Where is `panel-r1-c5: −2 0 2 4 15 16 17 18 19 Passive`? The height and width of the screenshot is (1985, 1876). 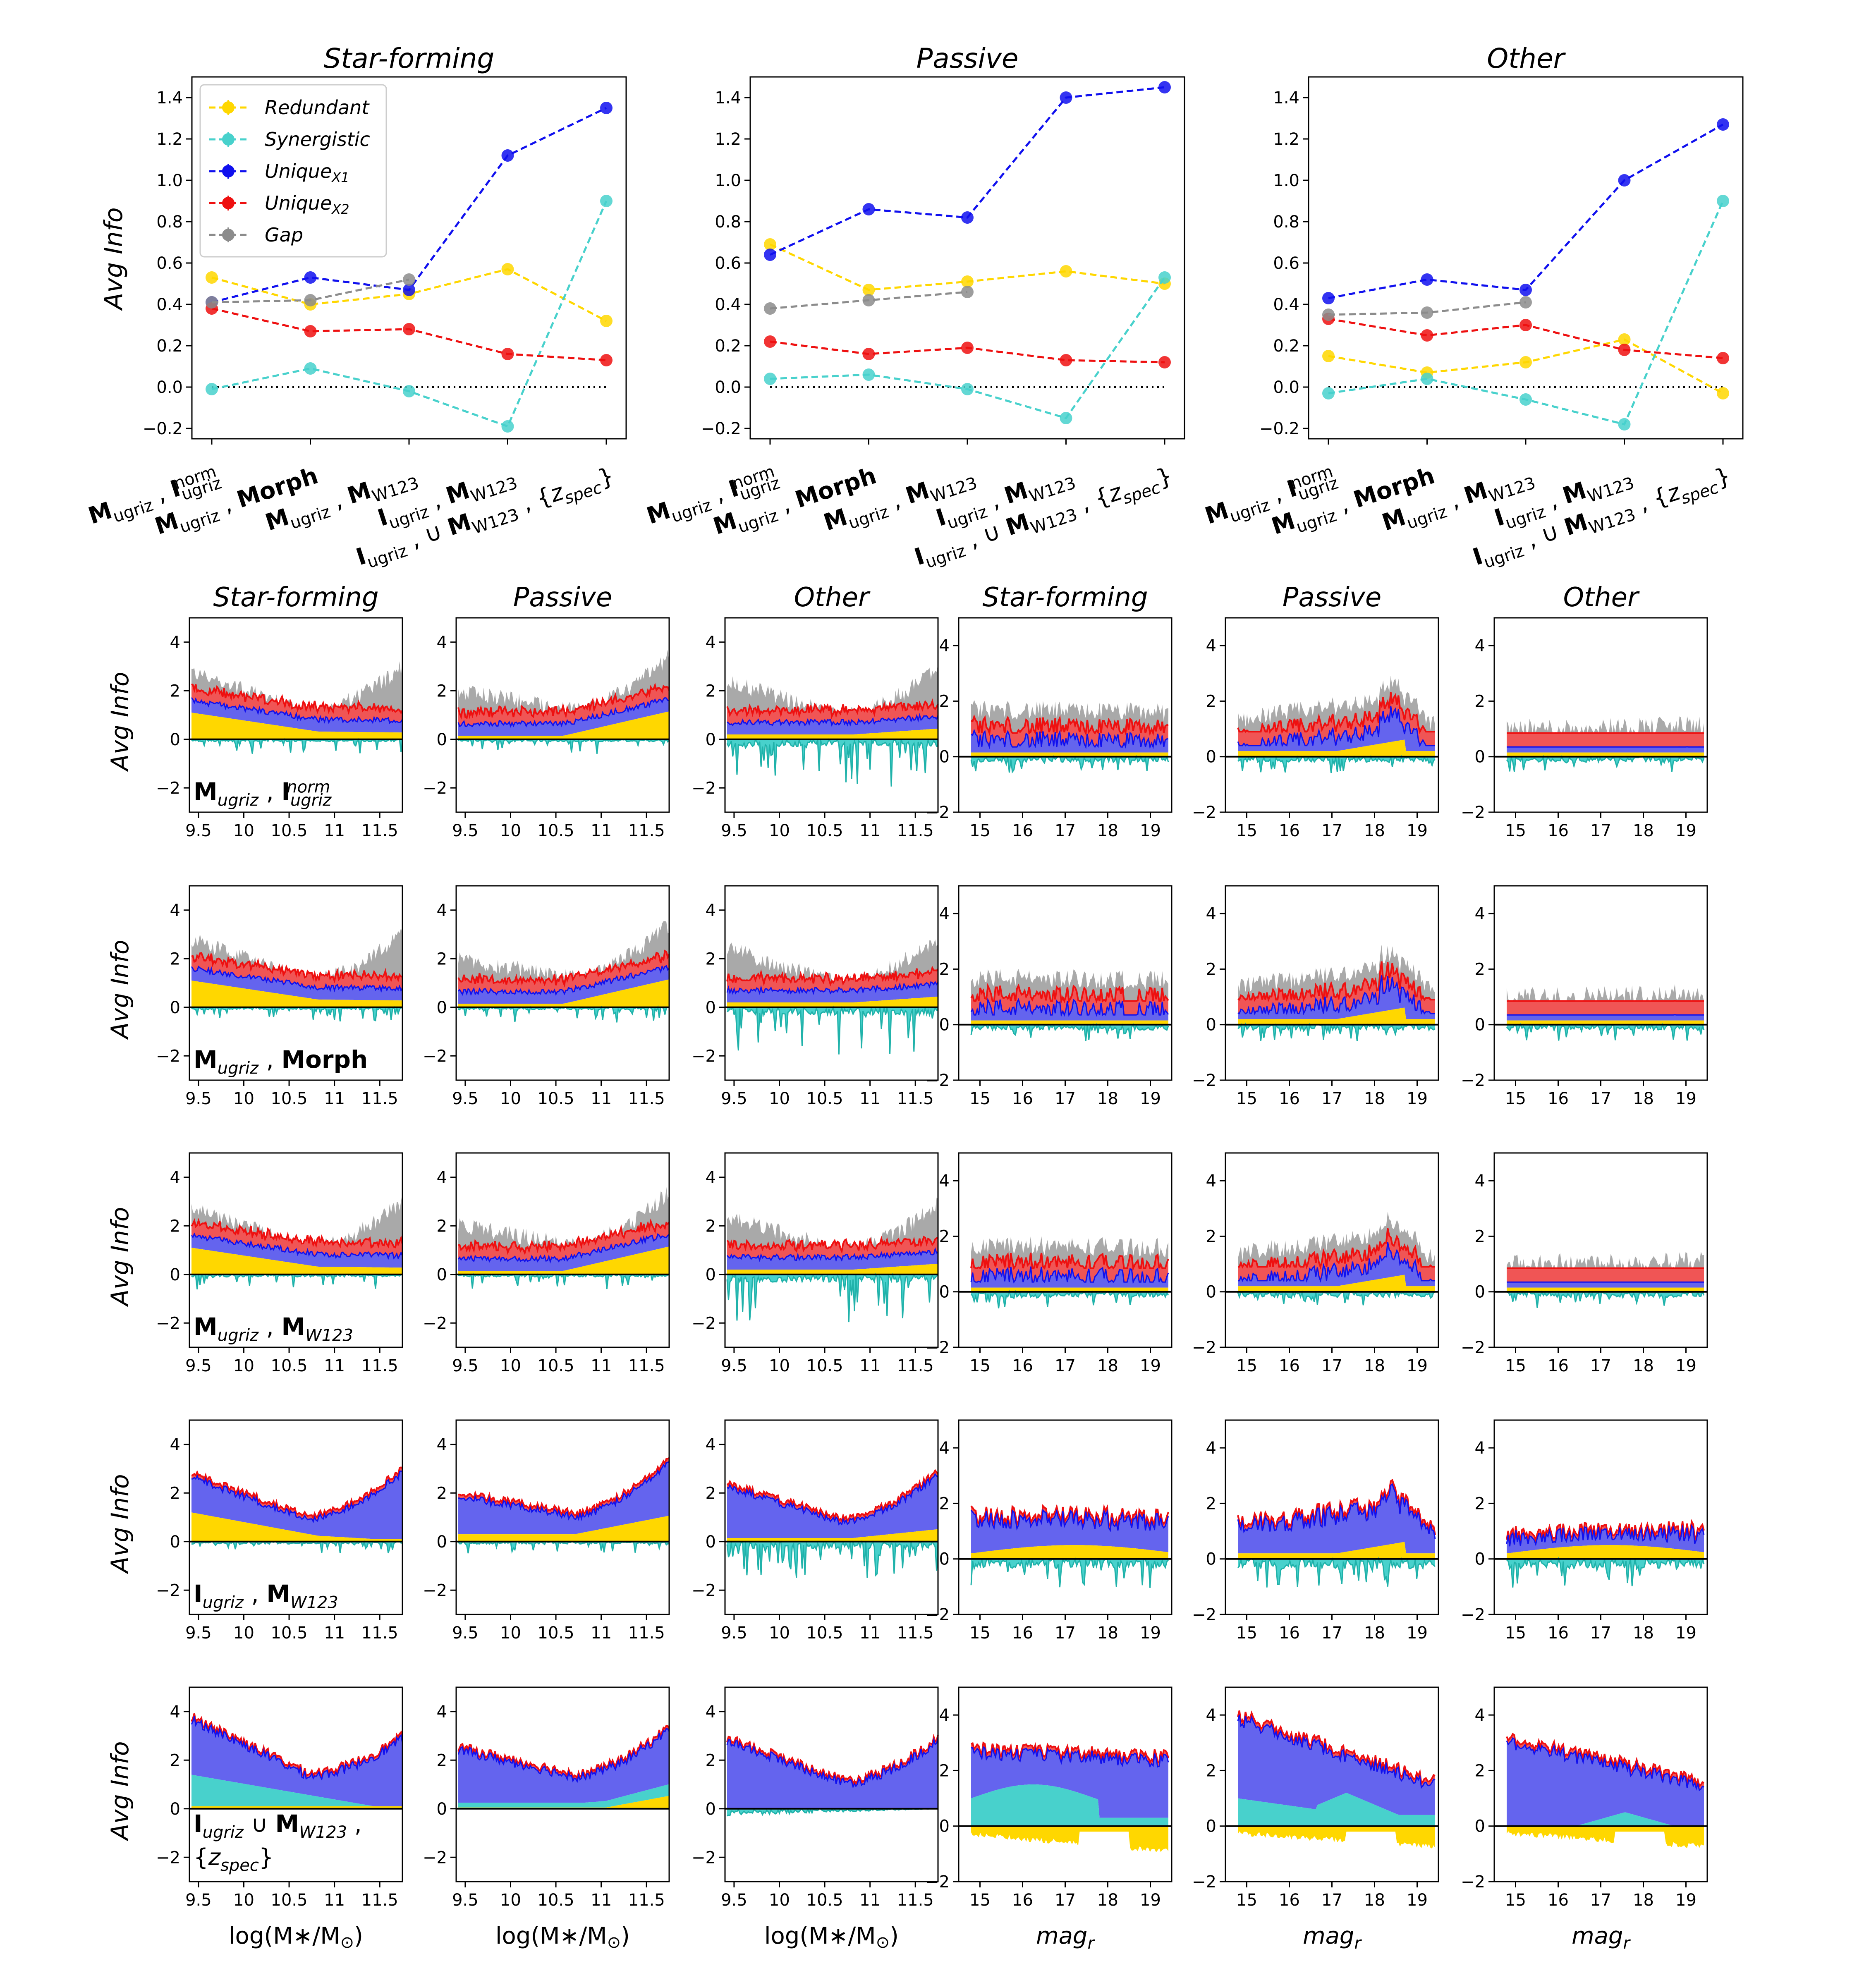
panel-r1-c5: −2 0 2 4 15 16 17 18 19 Passive is located at coordinates (1315, 711).